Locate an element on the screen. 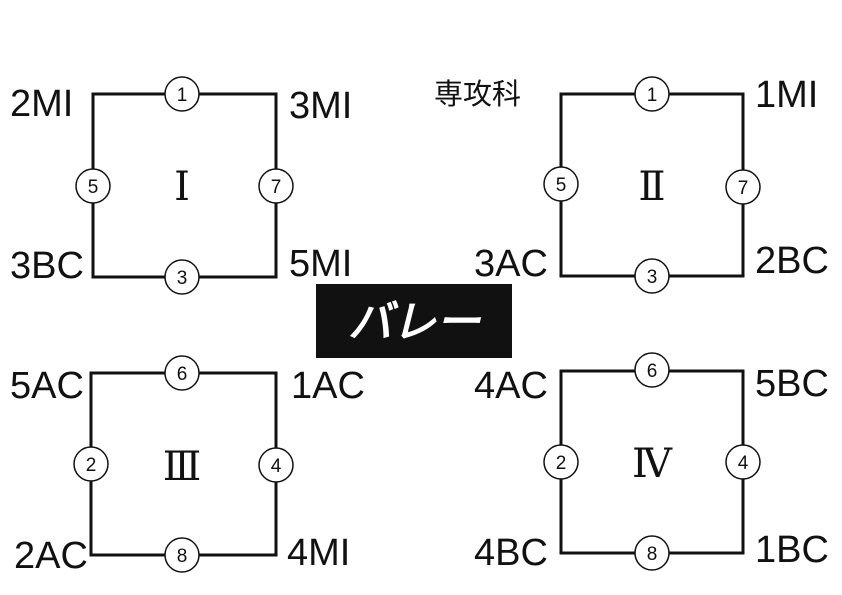 Image resolution: width=842 pixels, height=595 pixels. group-2-team-top-right: 1MI is located at coordinates (786, 95).